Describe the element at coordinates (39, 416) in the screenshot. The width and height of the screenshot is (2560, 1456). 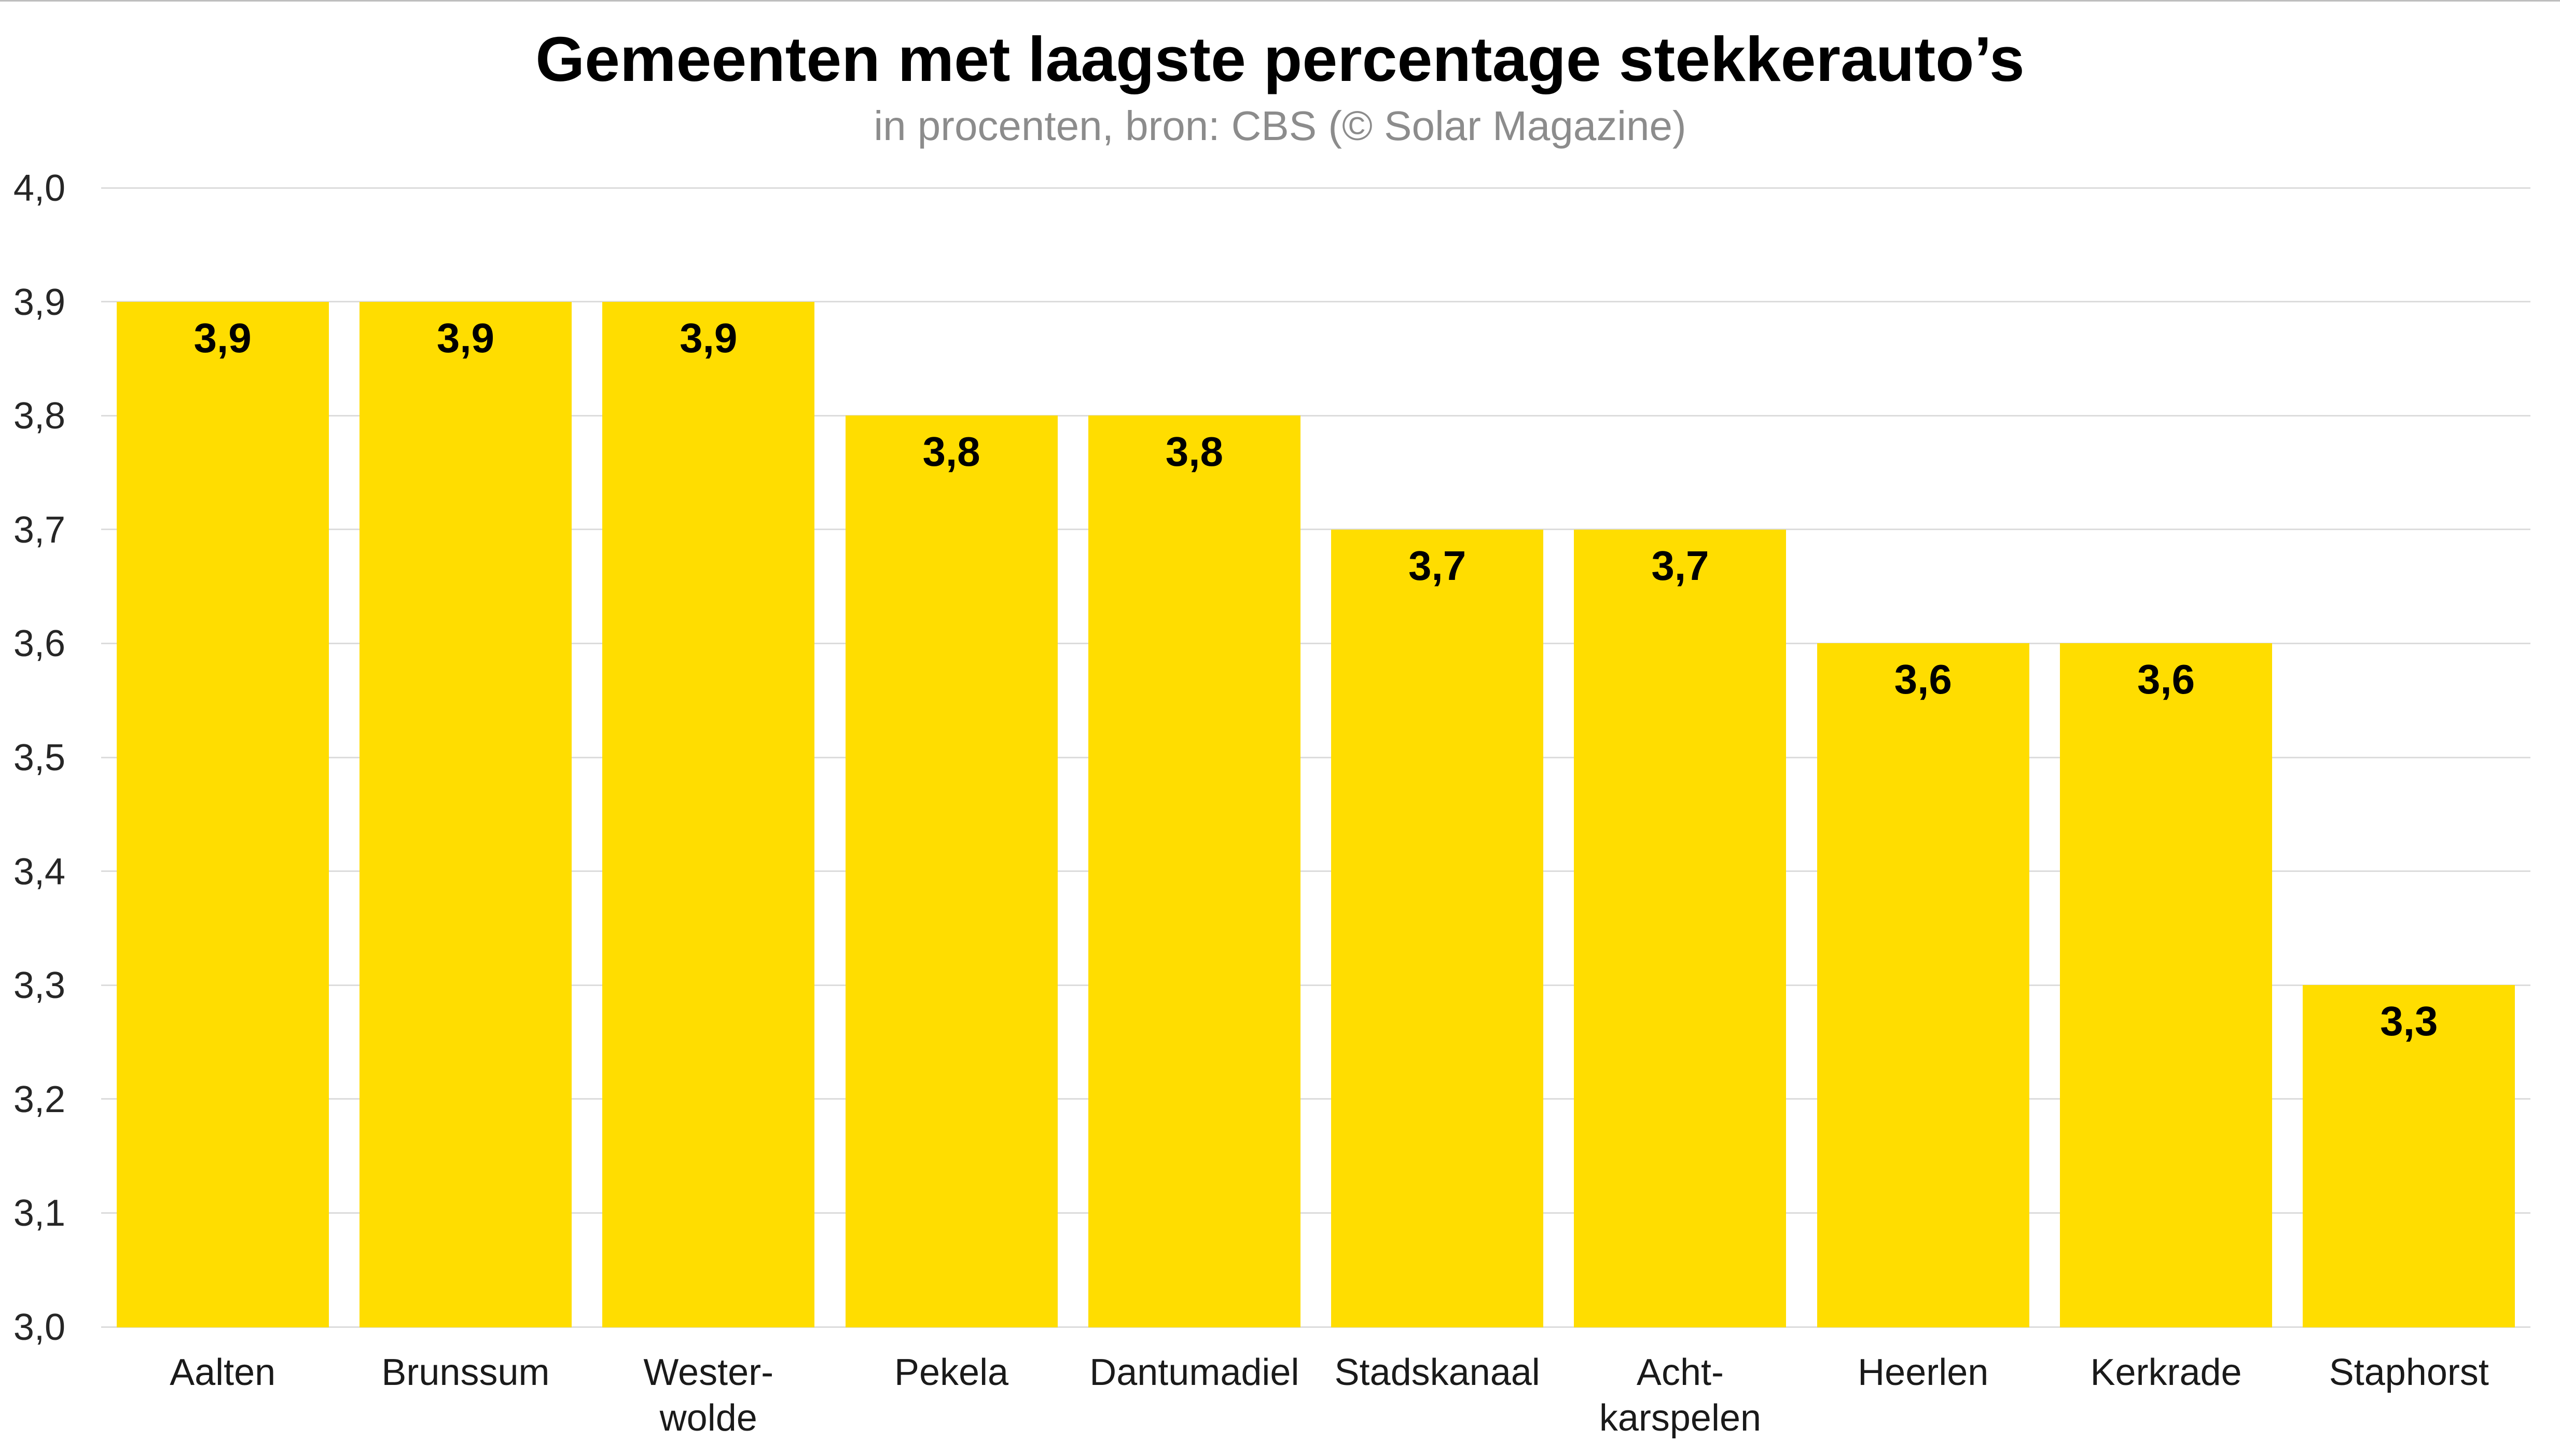
I see `y-tick-label: 3,8` at that location.